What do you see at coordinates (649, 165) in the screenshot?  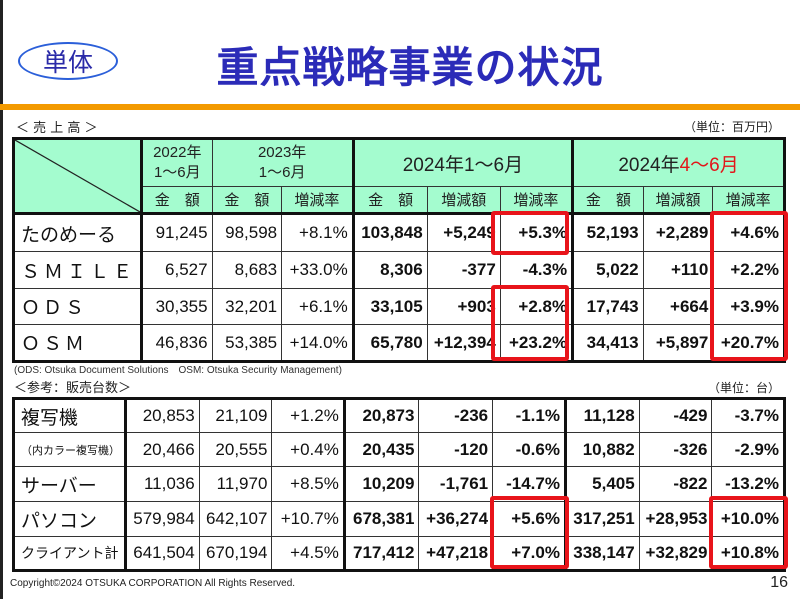 I see `header-2024-q2-year: 2024年` at bounding box center [649, 165].